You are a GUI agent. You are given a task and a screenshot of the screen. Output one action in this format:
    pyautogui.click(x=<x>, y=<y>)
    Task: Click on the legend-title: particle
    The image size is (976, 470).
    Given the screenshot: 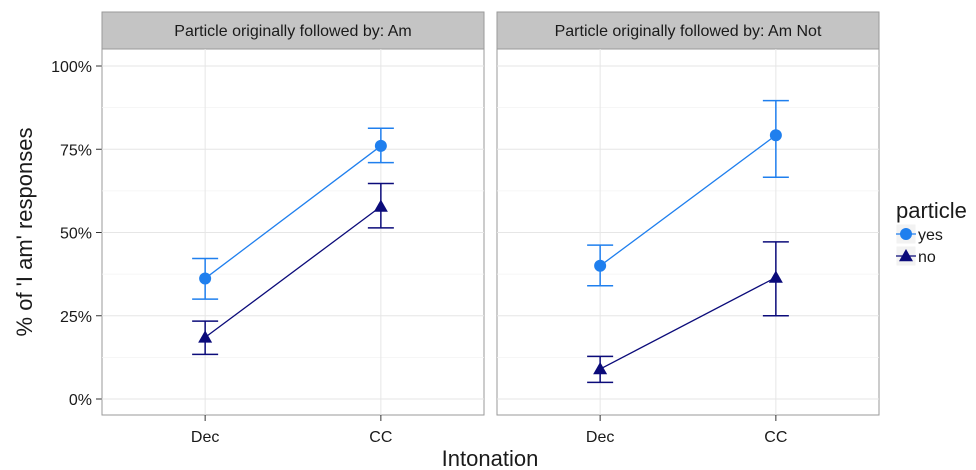 What is the action you would take?
    pyautogui.click(x=931, y=210)
    